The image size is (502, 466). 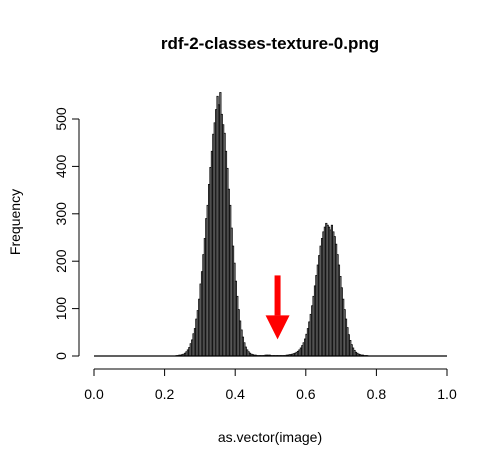 I want to click on y-tick-label: 400, so click(x=61, y=167).